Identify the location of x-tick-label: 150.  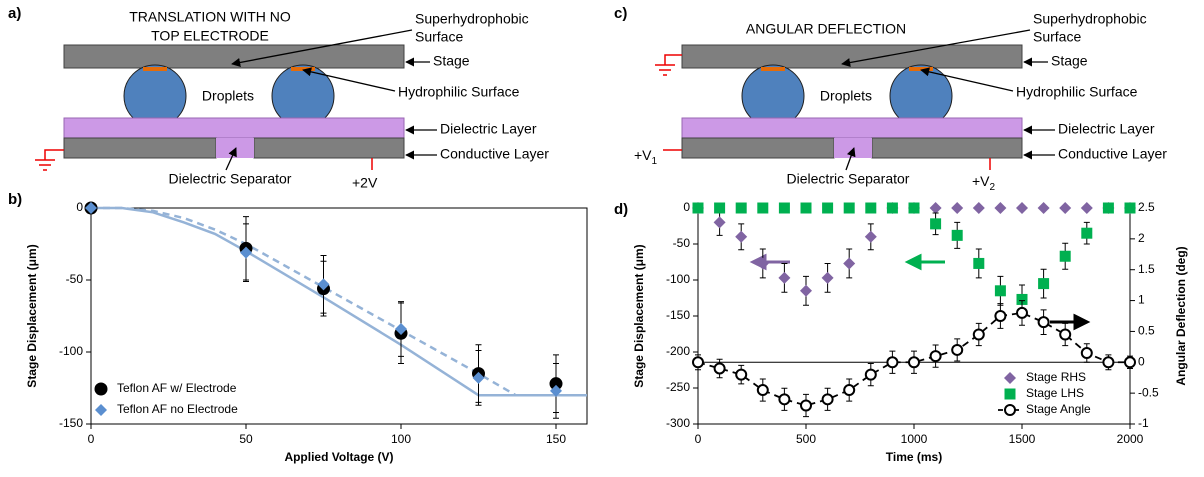
(556, 439).